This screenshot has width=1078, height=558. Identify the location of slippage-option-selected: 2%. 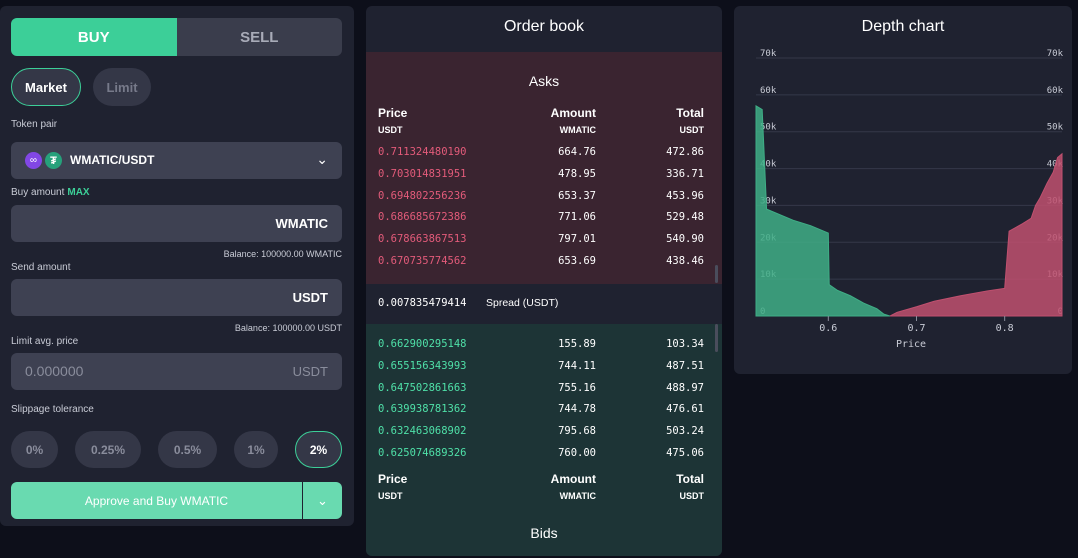
(318, 449).